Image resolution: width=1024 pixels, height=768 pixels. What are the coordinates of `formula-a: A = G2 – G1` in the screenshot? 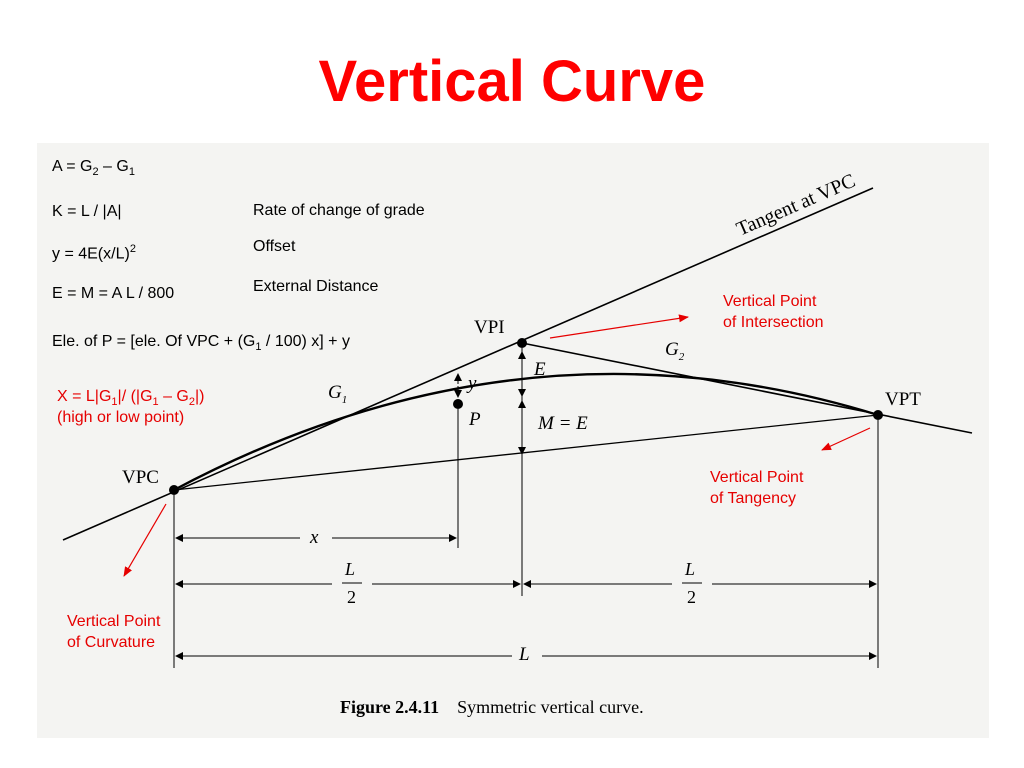 It's located at (93, 168).